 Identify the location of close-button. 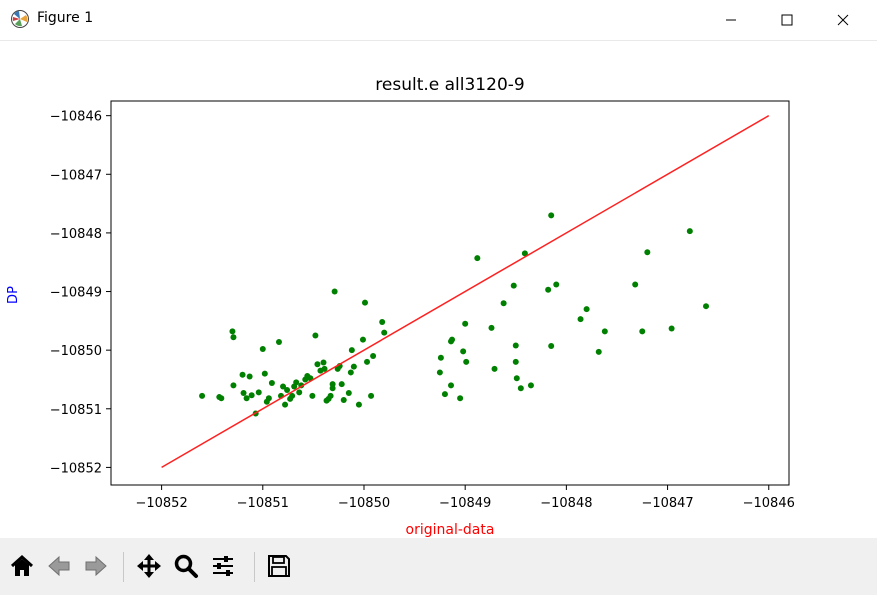
(843, 20).